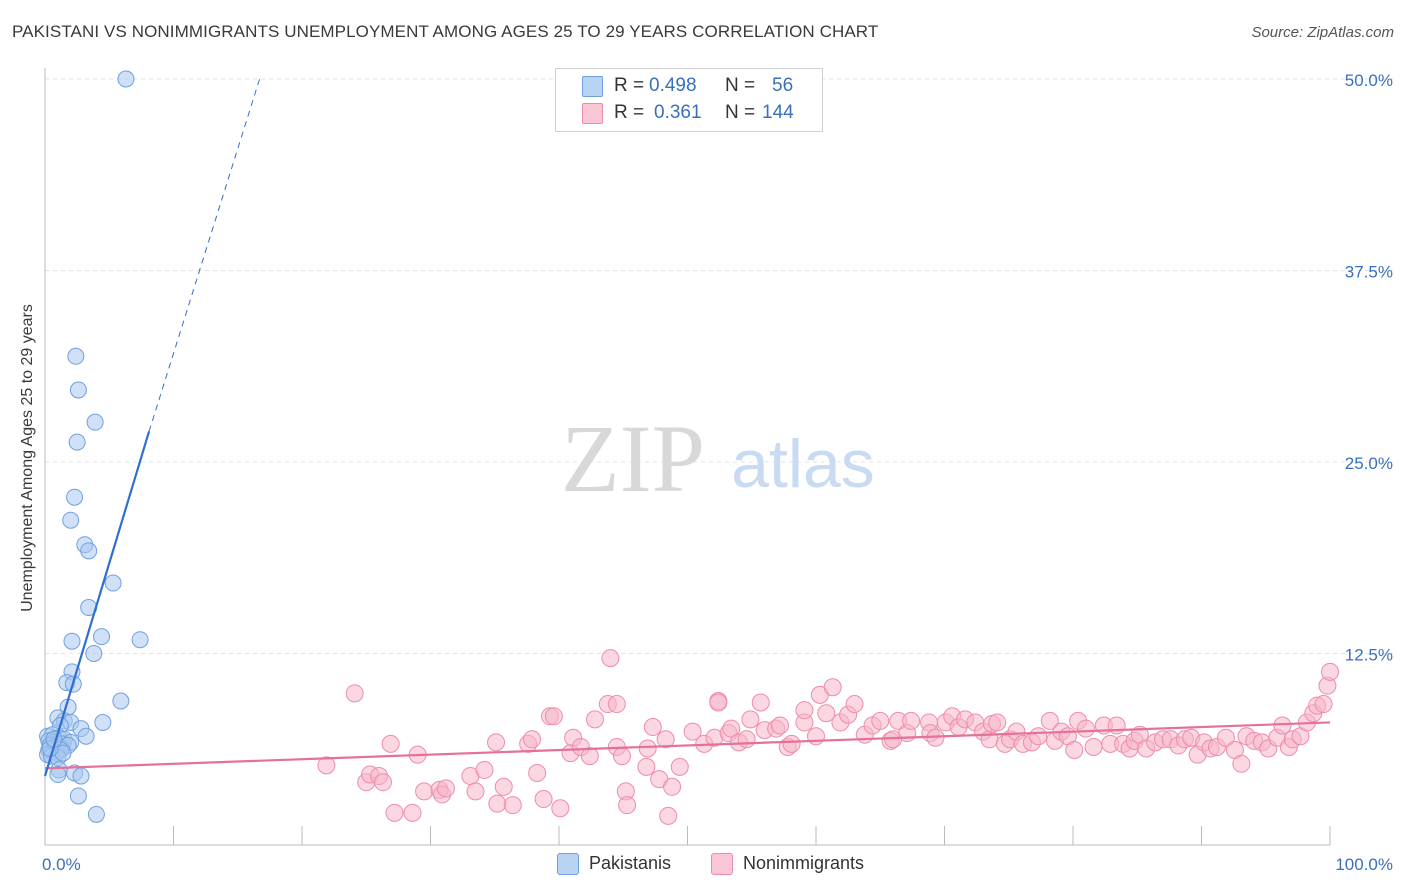 This screenshot has height=892, width=1406. I want to click on legend-row-nonimmigrants: R = 0.361 N = 144, so click(689, 113).